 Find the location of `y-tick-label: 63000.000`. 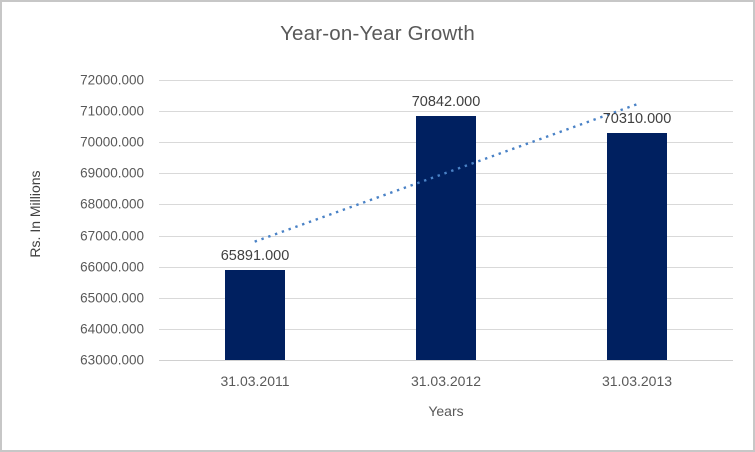

y-tick-label: 63000.000 is located at coordinates (112, 360).